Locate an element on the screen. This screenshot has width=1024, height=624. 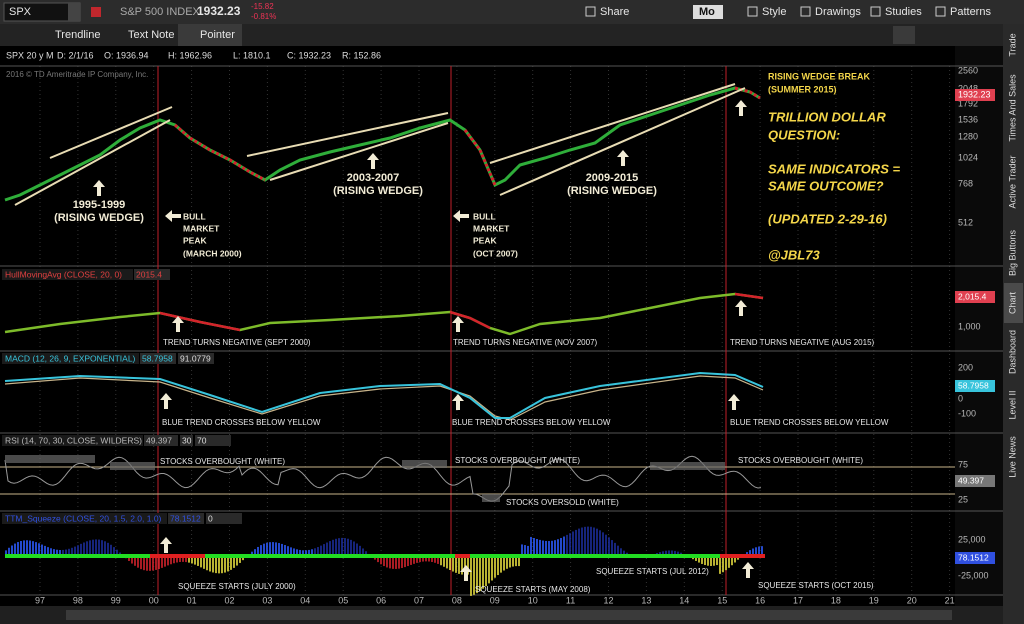
side-tab: Live News is located at coordinates (1012, 457).